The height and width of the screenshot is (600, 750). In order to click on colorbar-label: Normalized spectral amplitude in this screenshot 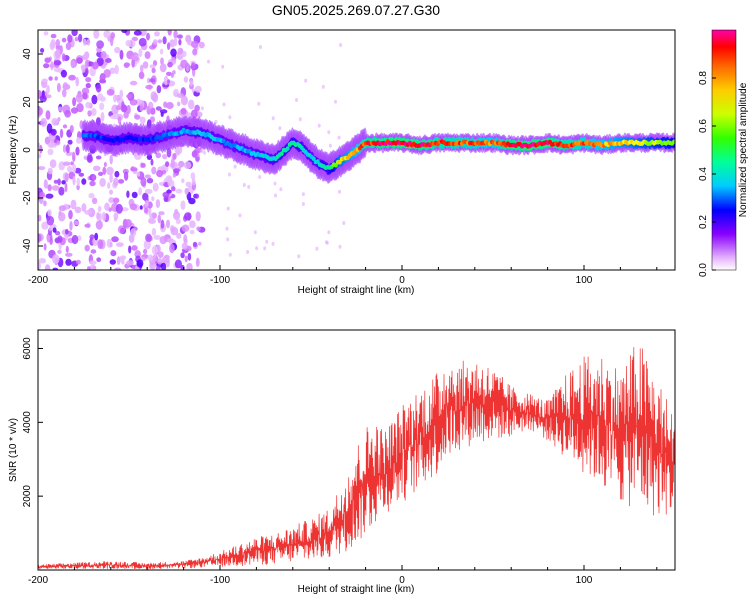, I will do `click(743, 149)`.